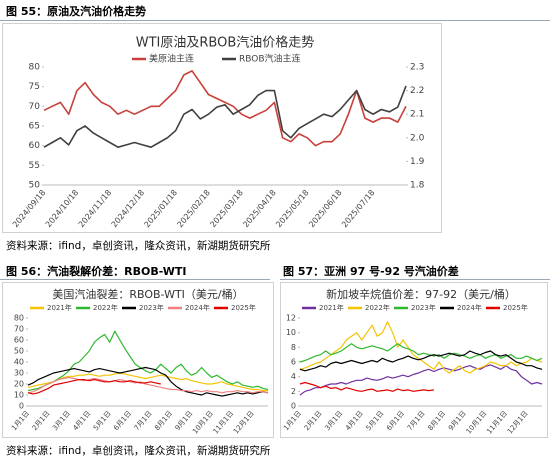 The width and height of the screenshot is (550, 459). Describe the element at coordinates (293, 362) in the screenshot. I see `y-tick-label: 6` at that location.